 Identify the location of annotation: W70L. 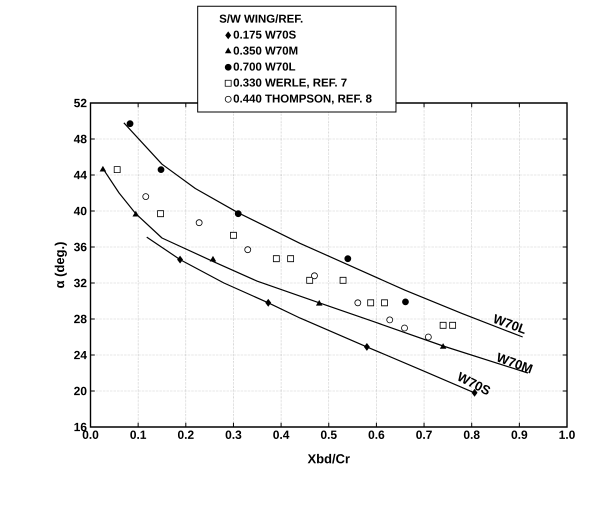
(509, 324).